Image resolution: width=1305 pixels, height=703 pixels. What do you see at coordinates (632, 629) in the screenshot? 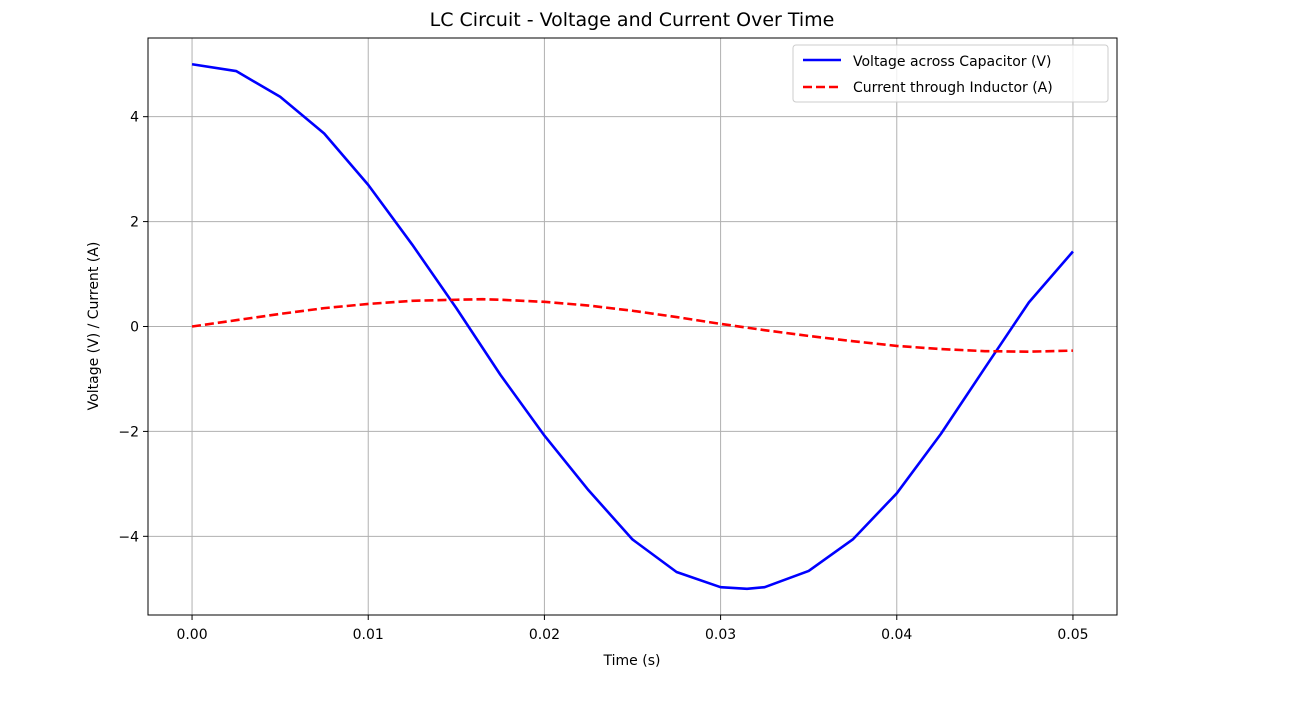
I see `x-axis: 0.00 0.01 0.02 0.03 0.04 0.05` at bounding box center [632, 629].